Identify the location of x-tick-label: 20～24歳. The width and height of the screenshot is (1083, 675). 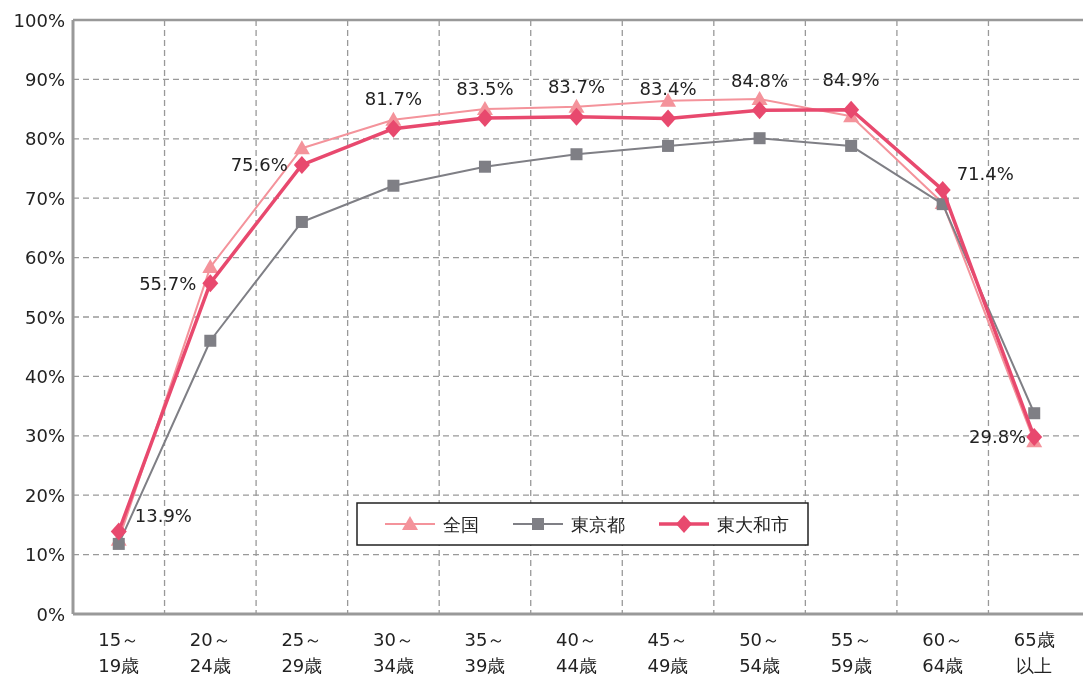
(210, 652).